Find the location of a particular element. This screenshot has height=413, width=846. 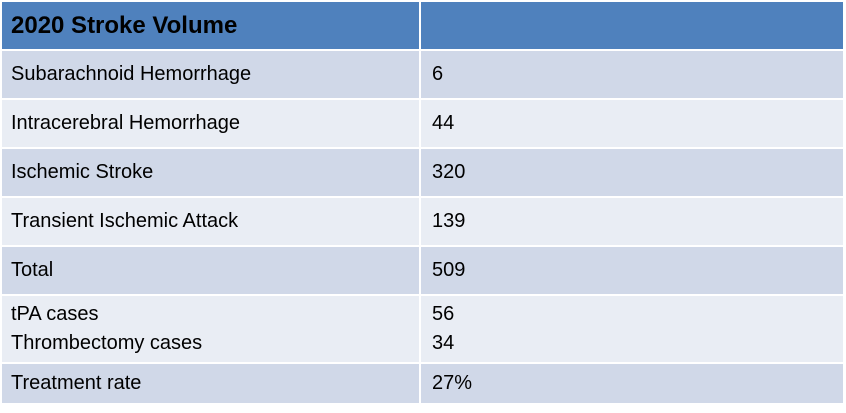

row-value: 56 34 is located at coordinates (632, 329).